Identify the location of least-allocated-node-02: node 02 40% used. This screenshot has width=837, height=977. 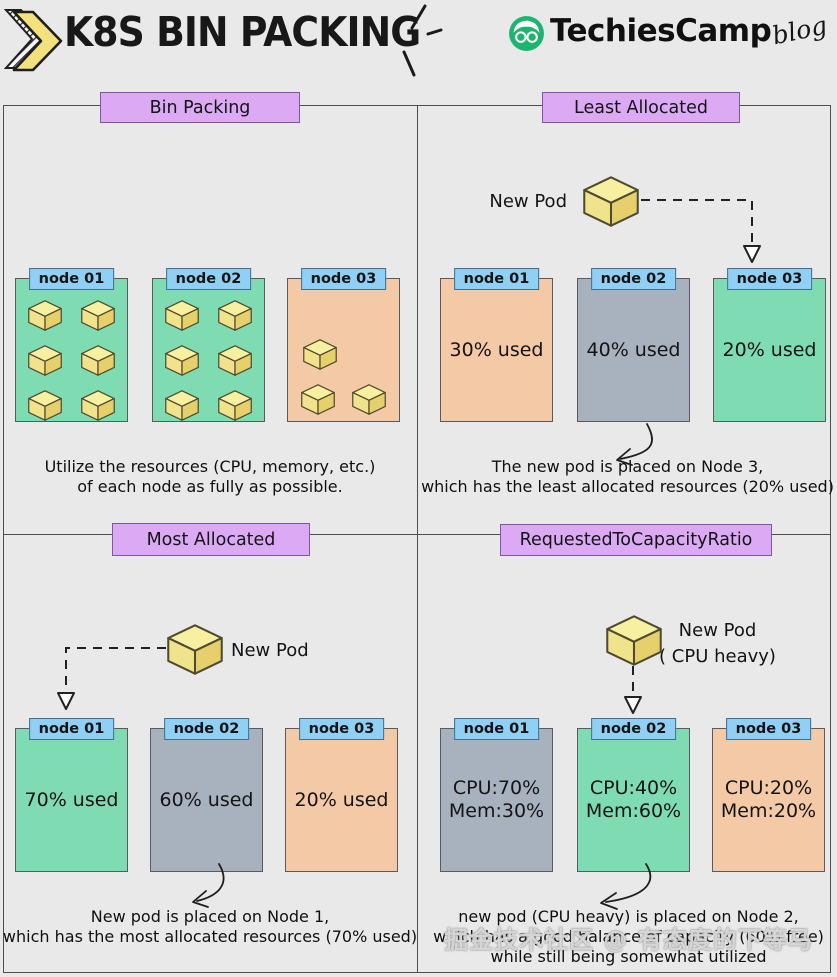
(633, 345).